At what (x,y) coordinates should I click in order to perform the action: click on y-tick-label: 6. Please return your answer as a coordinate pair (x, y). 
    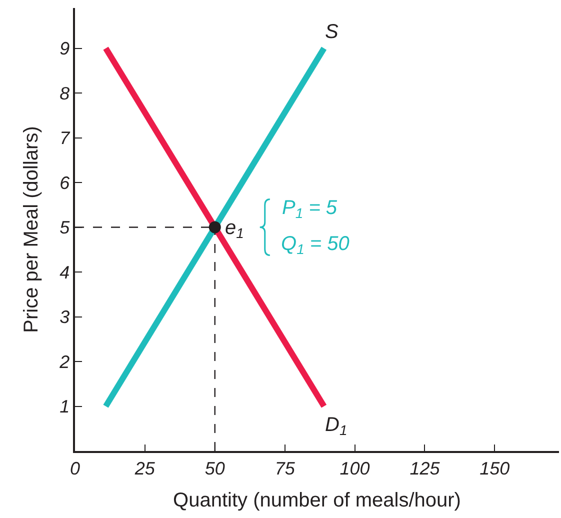
    Looking at the image, I should click on (65, 182).